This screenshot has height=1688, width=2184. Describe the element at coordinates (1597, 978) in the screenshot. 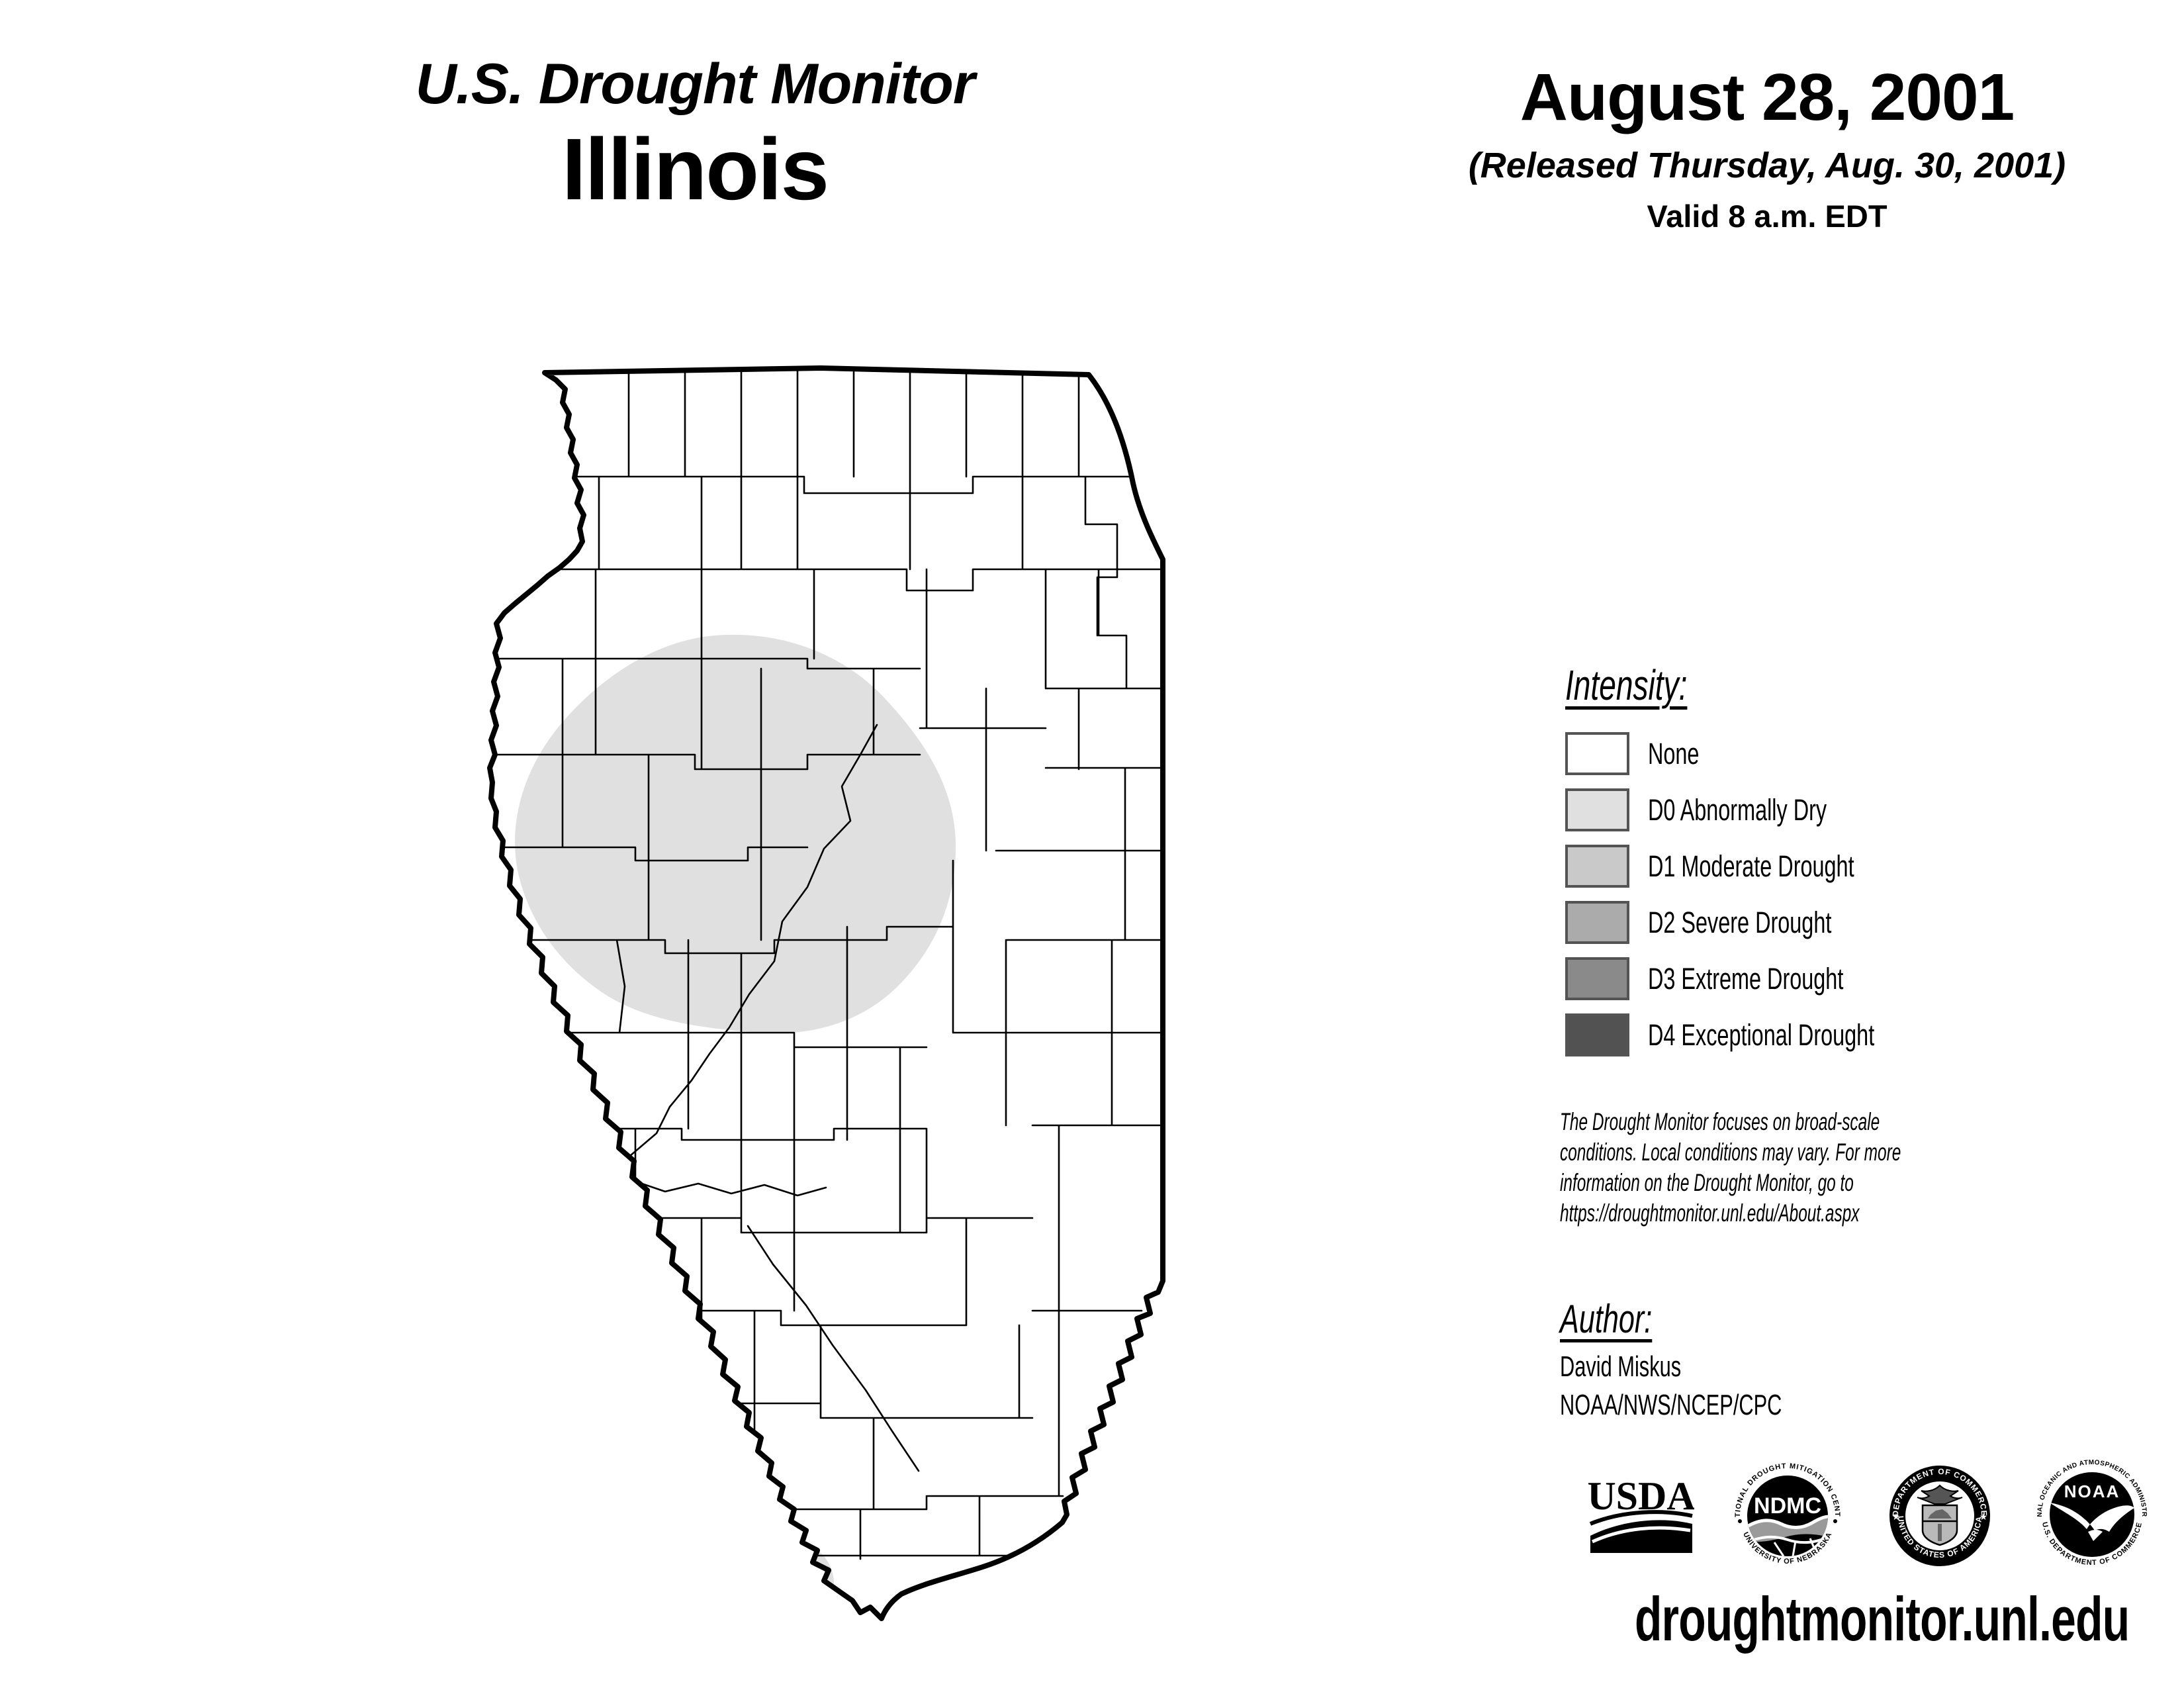

I see `legend-swatch-d3` at that location.